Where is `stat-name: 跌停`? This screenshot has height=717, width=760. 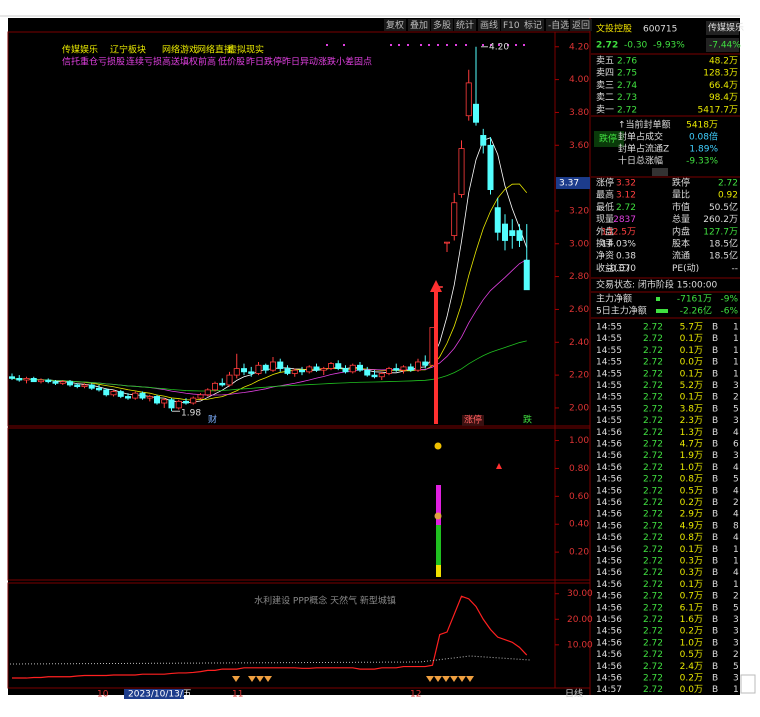
stat-name: 跌停 is located at coordinates (681, 183).